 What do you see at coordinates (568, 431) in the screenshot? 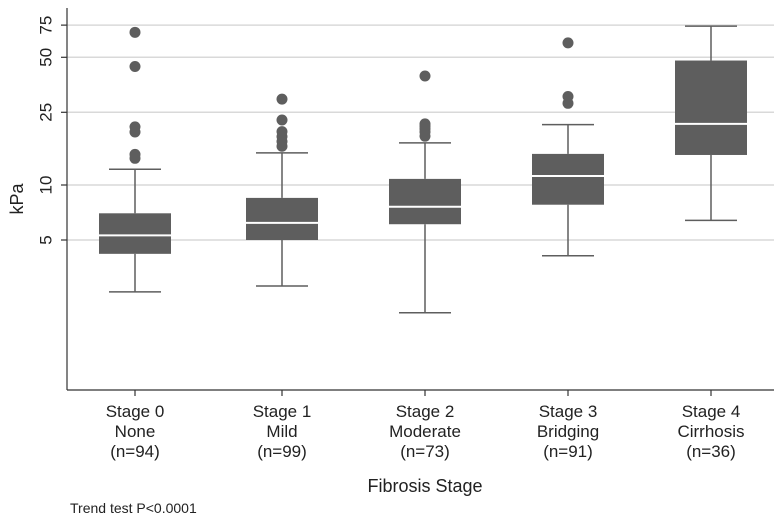
I see `x-category-label-3-line-1: Bridging` at bounding box center [568, 431].